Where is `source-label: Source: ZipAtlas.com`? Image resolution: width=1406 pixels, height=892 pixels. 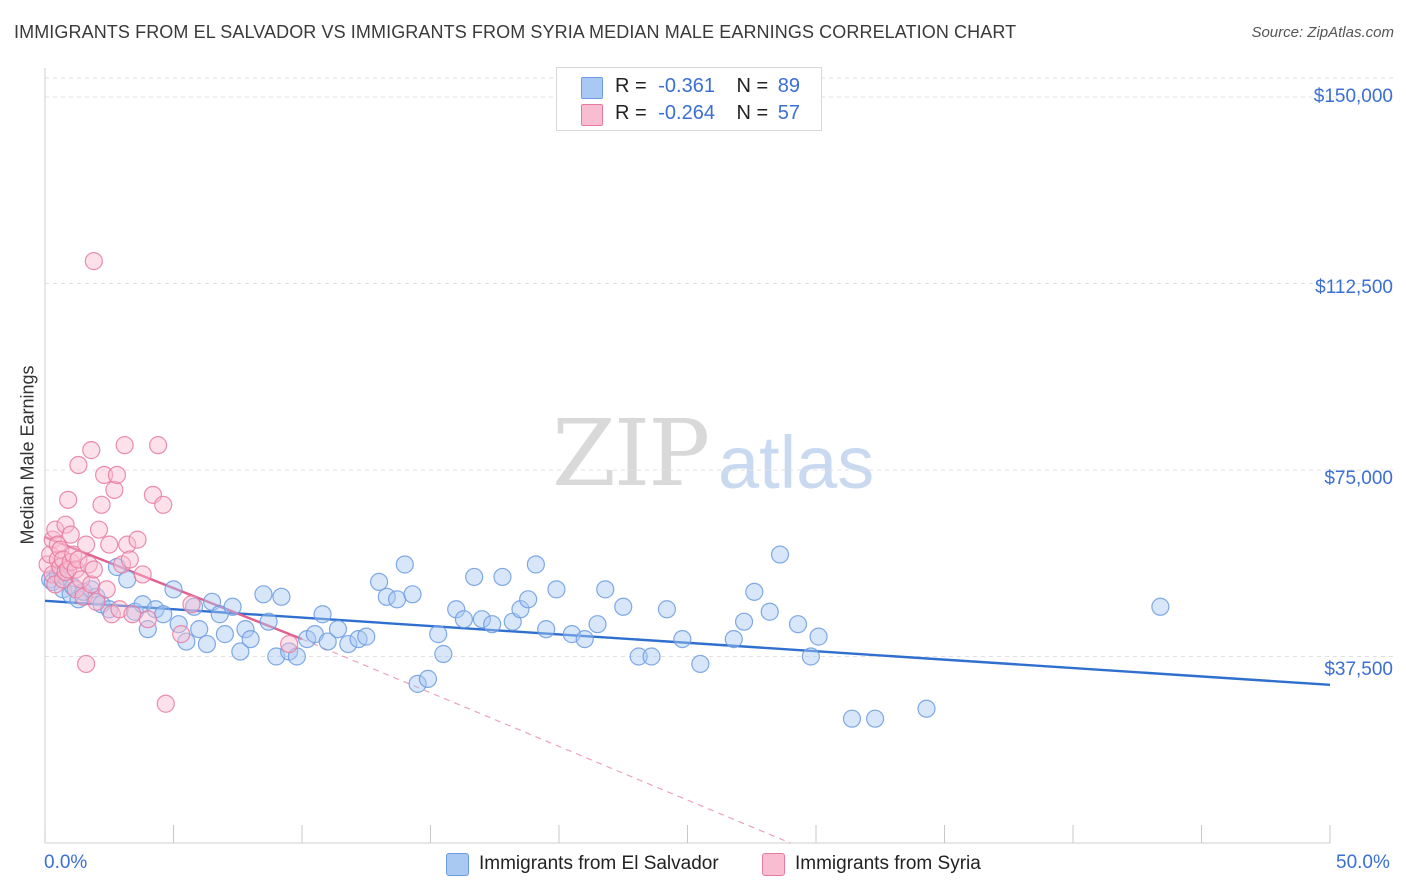
source-label: Source: ZipAtlas.com is located at coordinates (1322, 32).